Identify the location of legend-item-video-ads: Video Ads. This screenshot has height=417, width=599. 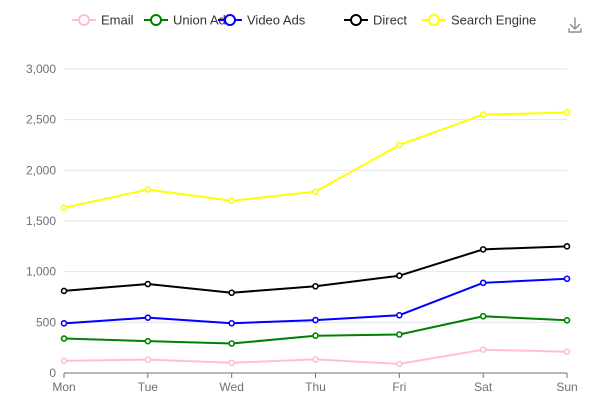
(262, 20).